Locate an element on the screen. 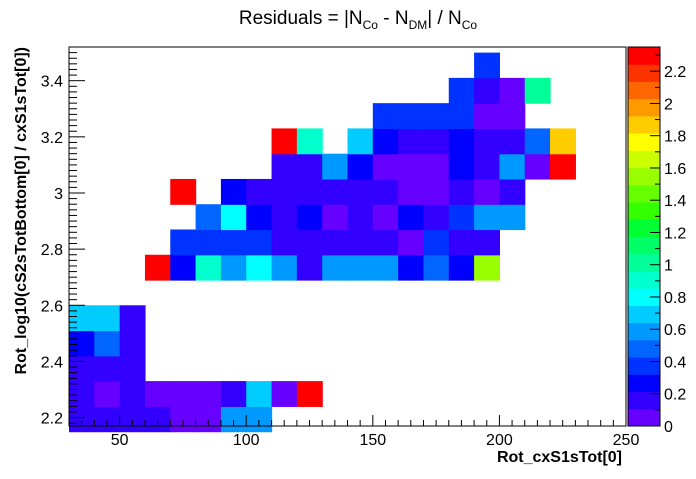 The height and width of the screenshot is (479, 696). x-tick-label: 150 is located at coordinates (372, 440).